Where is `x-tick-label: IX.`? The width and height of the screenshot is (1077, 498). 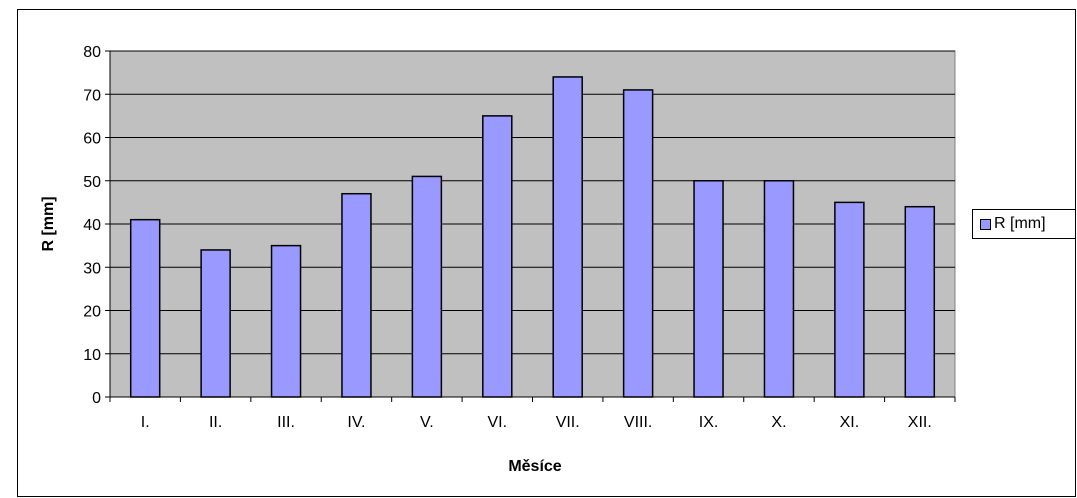
x-tick-label: IX. is located at coordinates (709, 422).